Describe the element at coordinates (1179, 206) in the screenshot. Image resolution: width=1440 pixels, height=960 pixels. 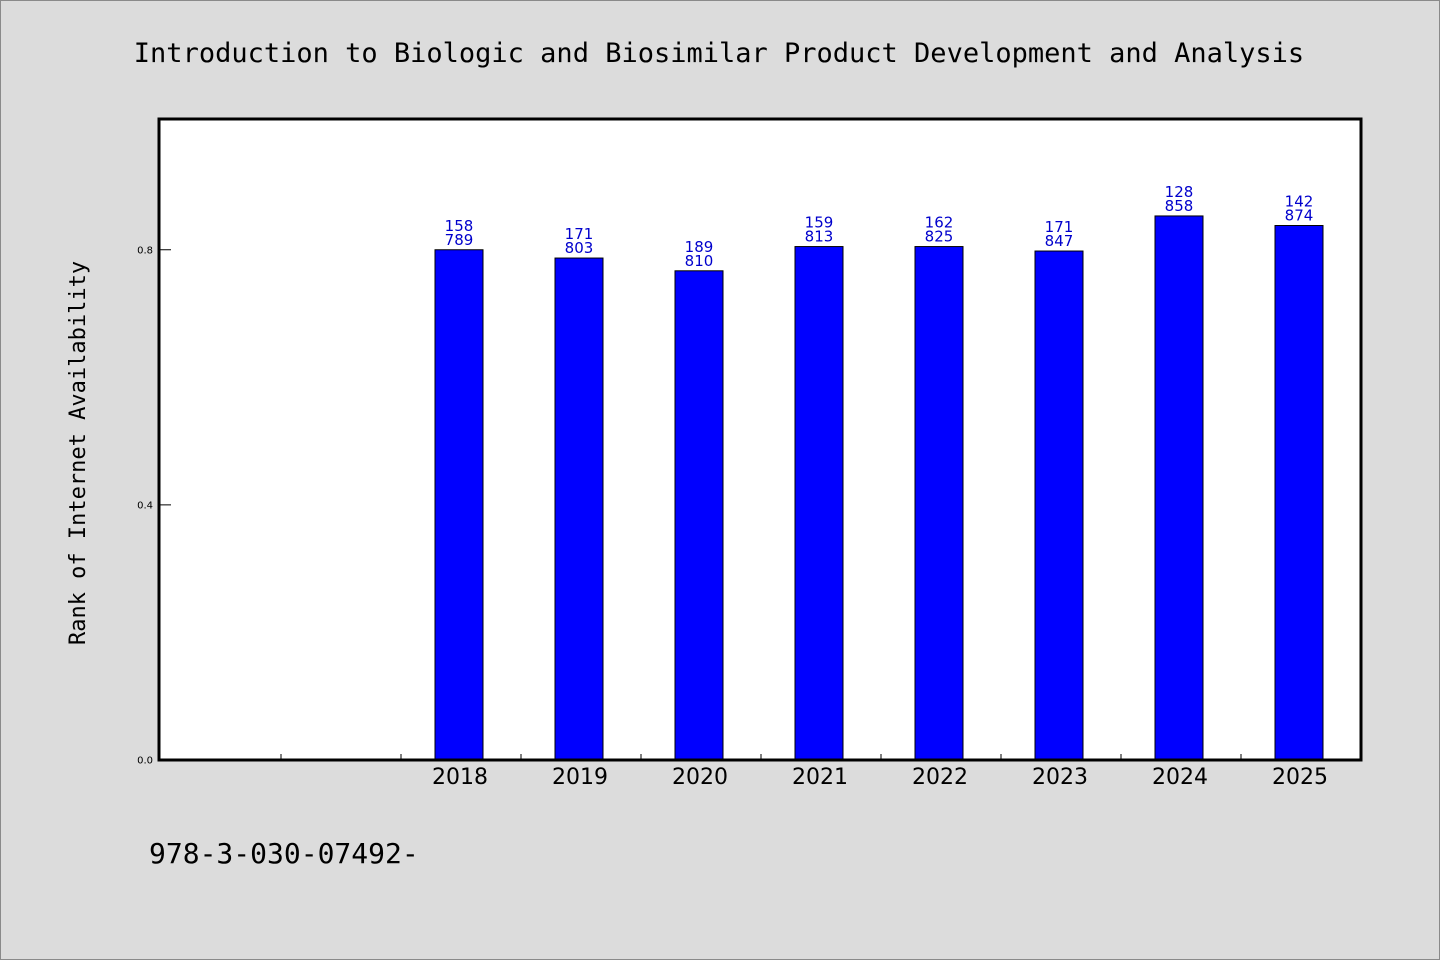
I see `bar-data-label-bottom: 858` at that location.